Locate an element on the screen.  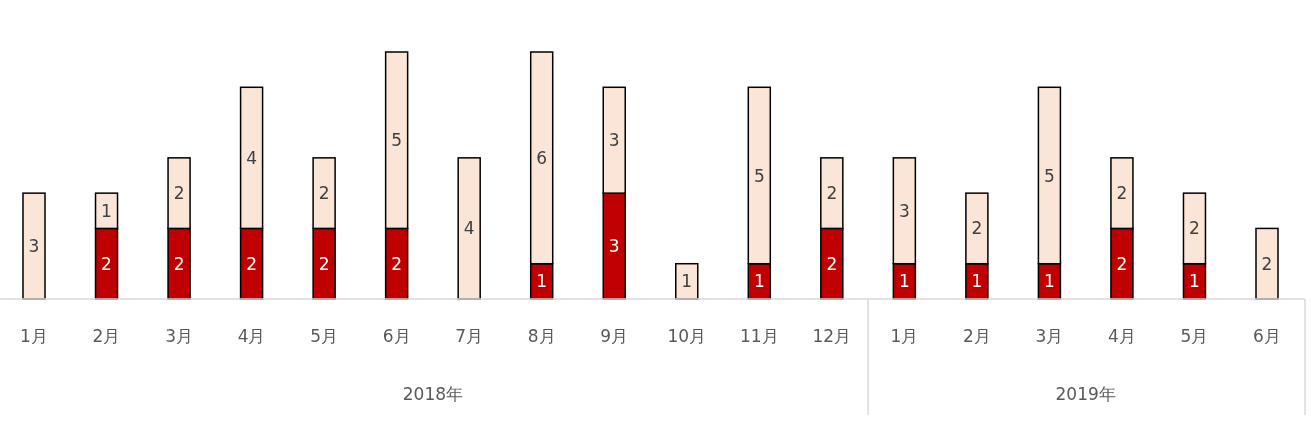
x-tick-label: 9月 is located at coordinates (614, 336).